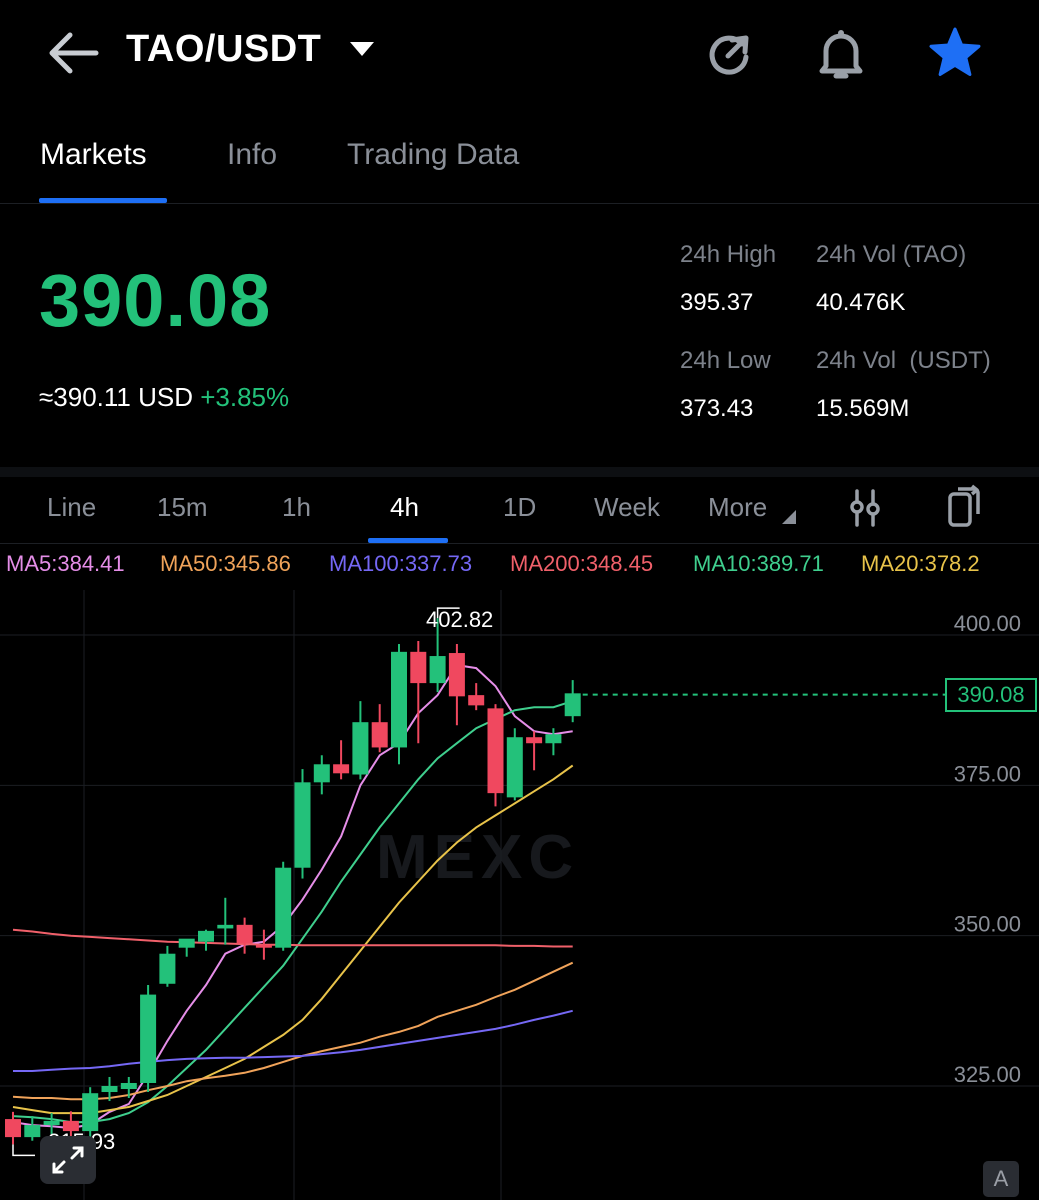 Image resolution: width=1039 pixels, height=1200 pixels. Describe the element at coordinates (920, 563) in the screenshot. I see `ma20-legend: MA20:378.2` at that location.